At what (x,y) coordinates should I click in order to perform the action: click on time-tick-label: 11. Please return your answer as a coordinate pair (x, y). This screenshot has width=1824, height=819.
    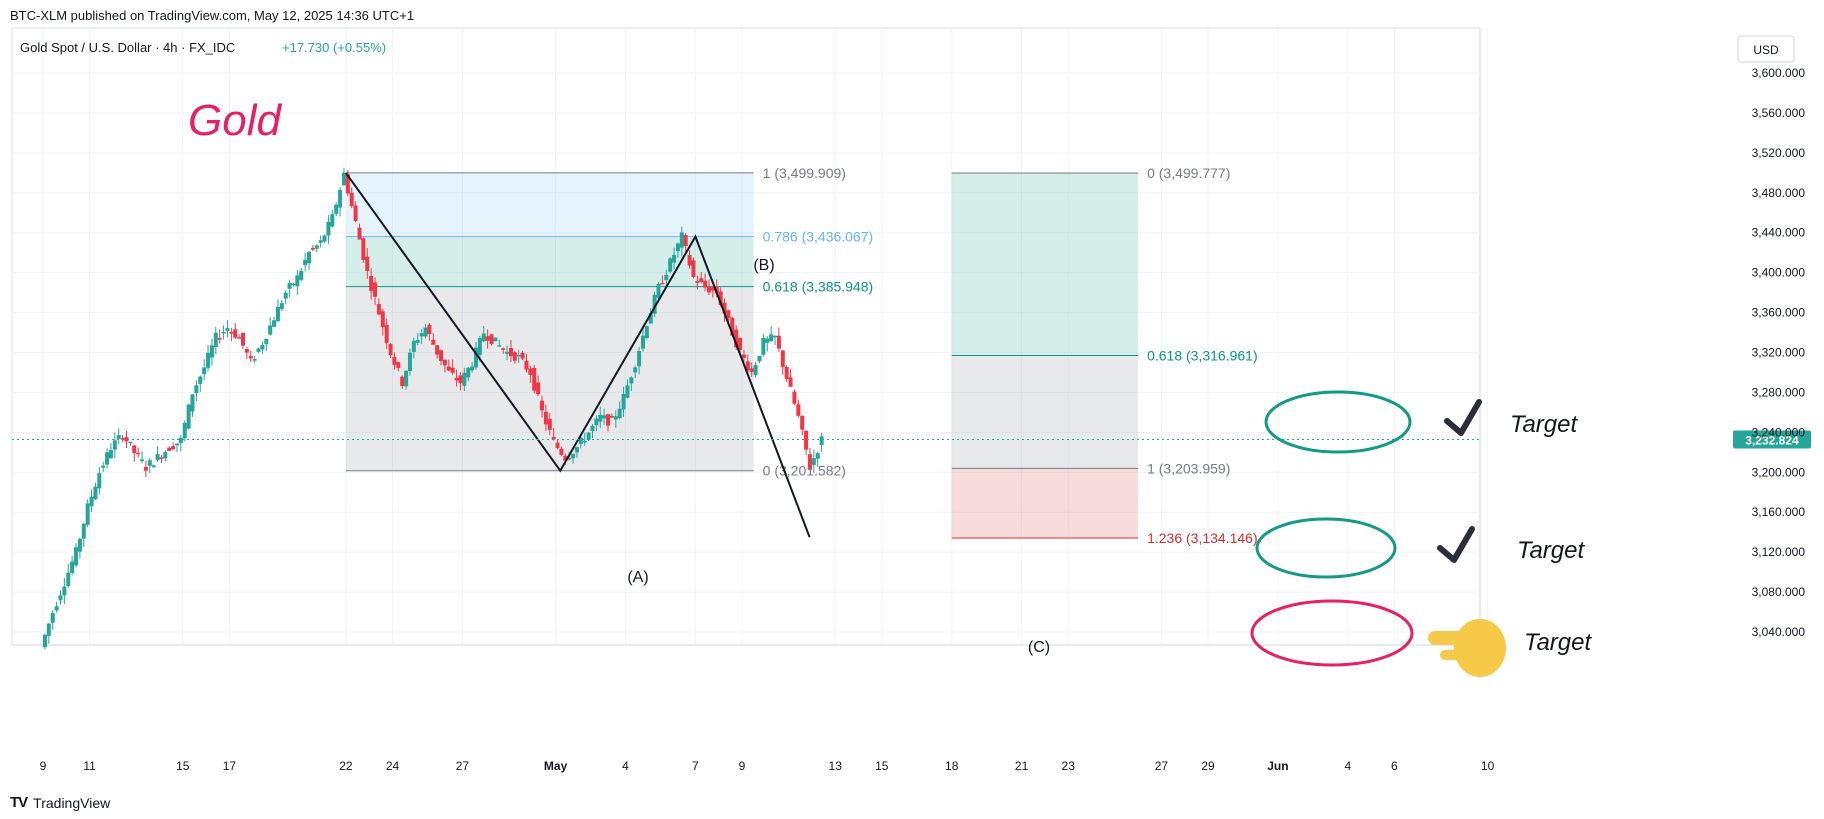
    Looking at the image, I should click on (89, 766).